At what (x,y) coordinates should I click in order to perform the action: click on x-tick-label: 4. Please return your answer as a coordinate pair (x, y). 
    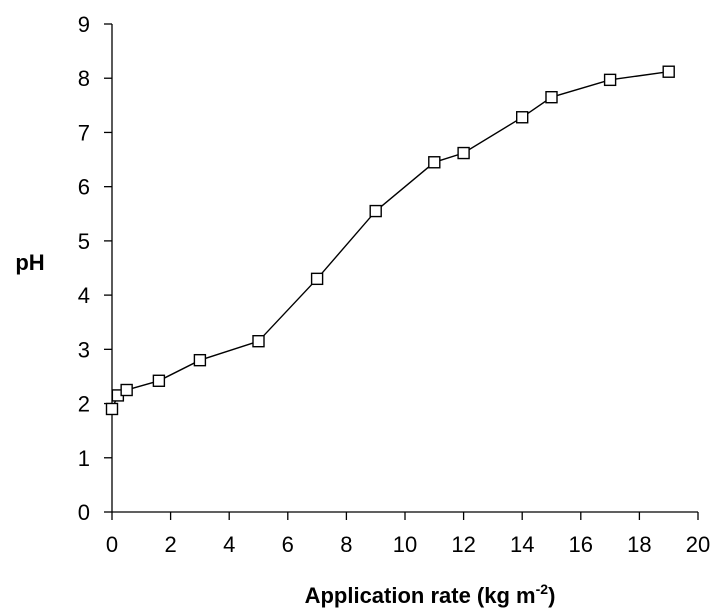
    Looking at the image, I should click on (229, 544).